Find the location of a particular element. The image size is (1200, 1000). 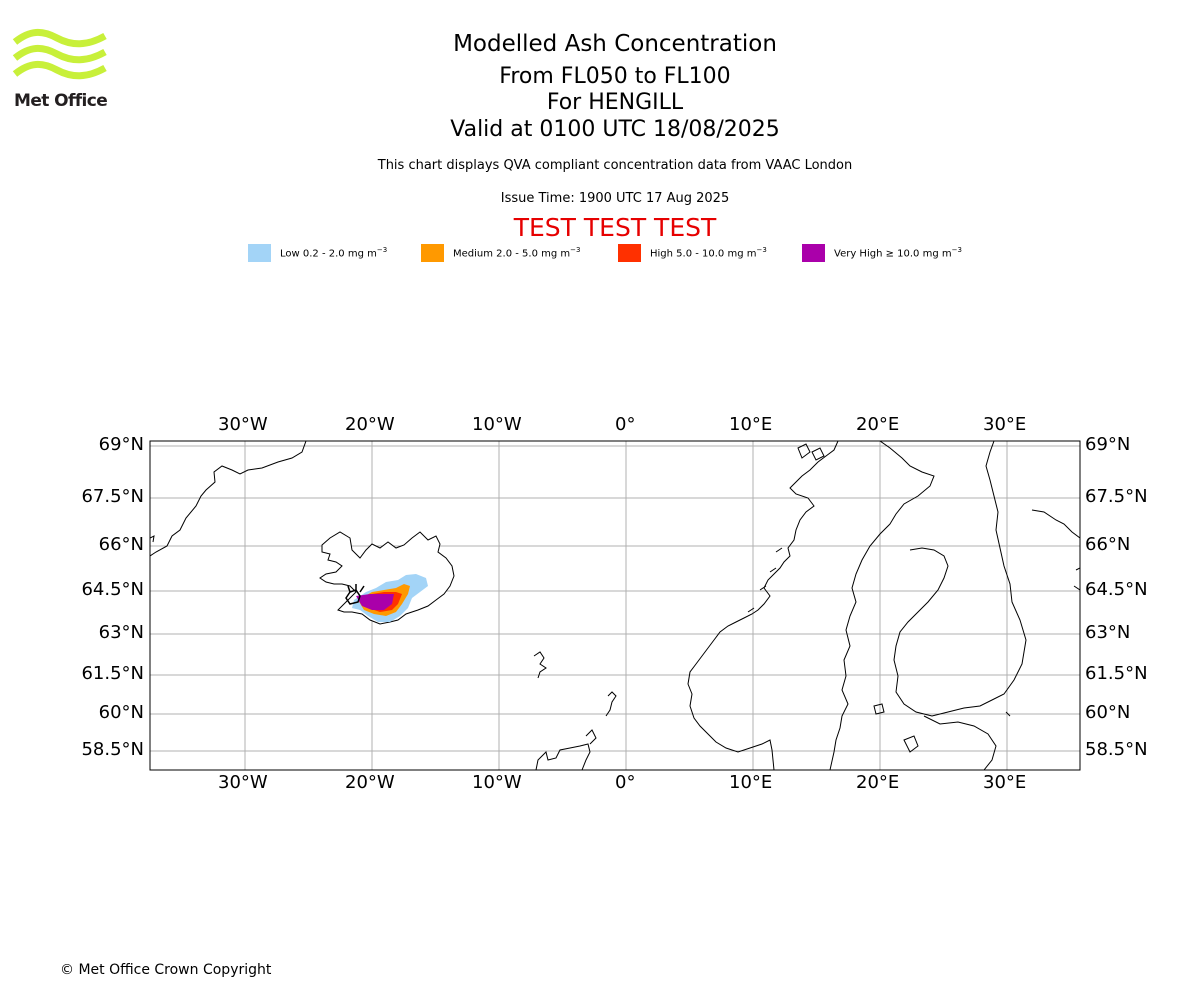

issue-time: Issue Time: 1900 UTC 17 Aug 2025 is located at coordinates (615, 198).